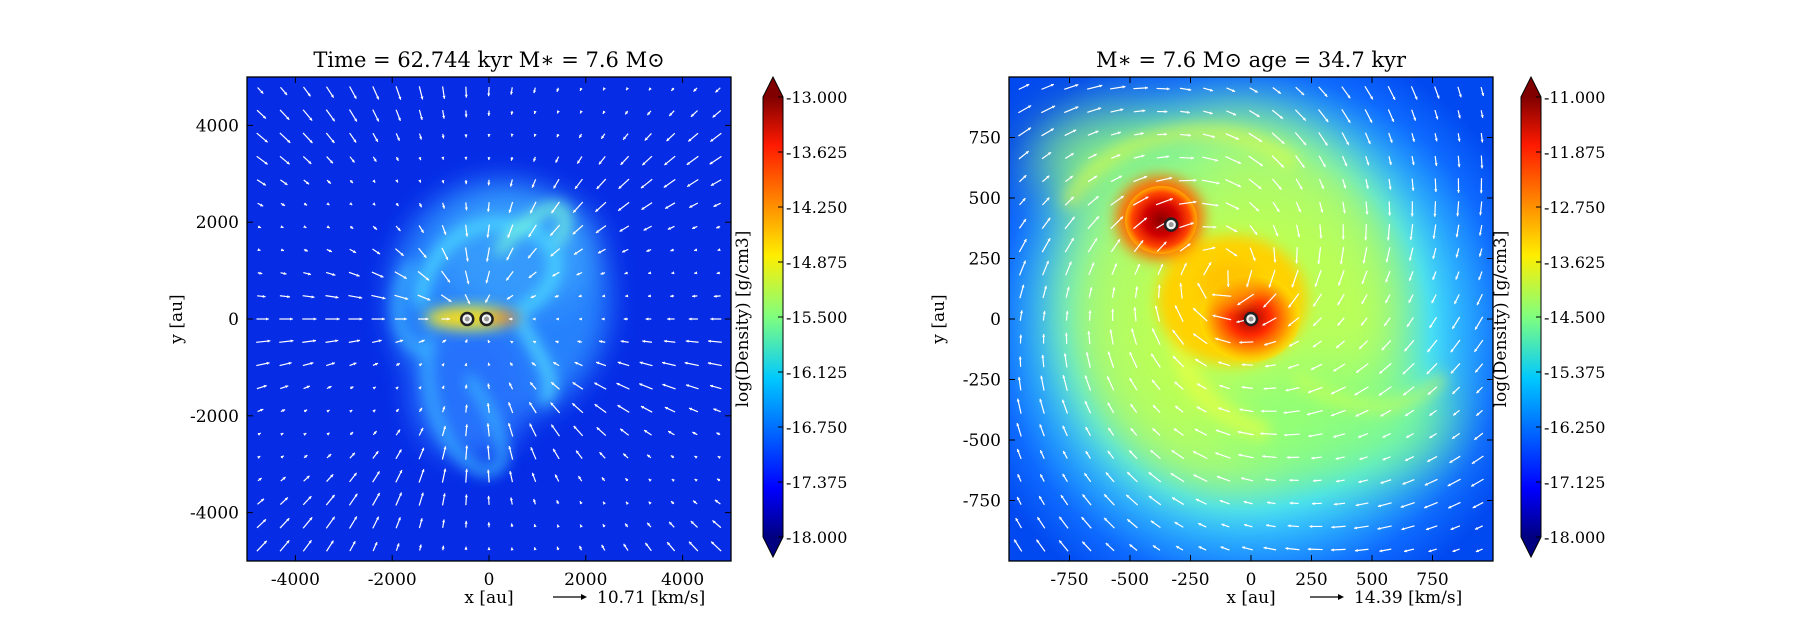 This screenshot has width=1800, height=630. What do you see at coordinates (295, 580) in the screenshot?
I see `left-xtick-label: -4000` at bounding box center [295, 580].